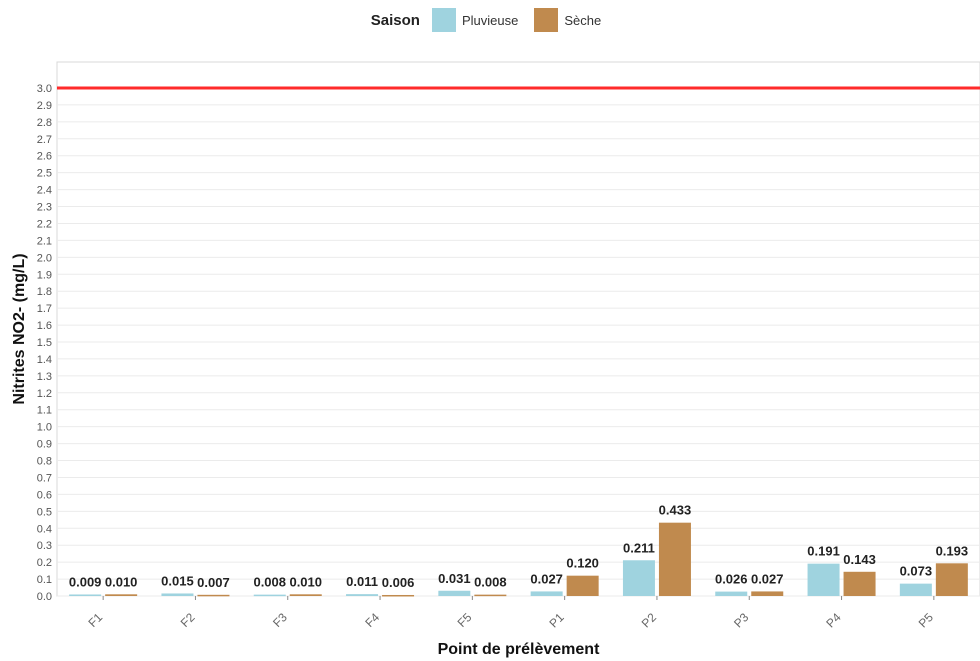  I want to click on y-tick-label: 2.9, so click(44, 106).